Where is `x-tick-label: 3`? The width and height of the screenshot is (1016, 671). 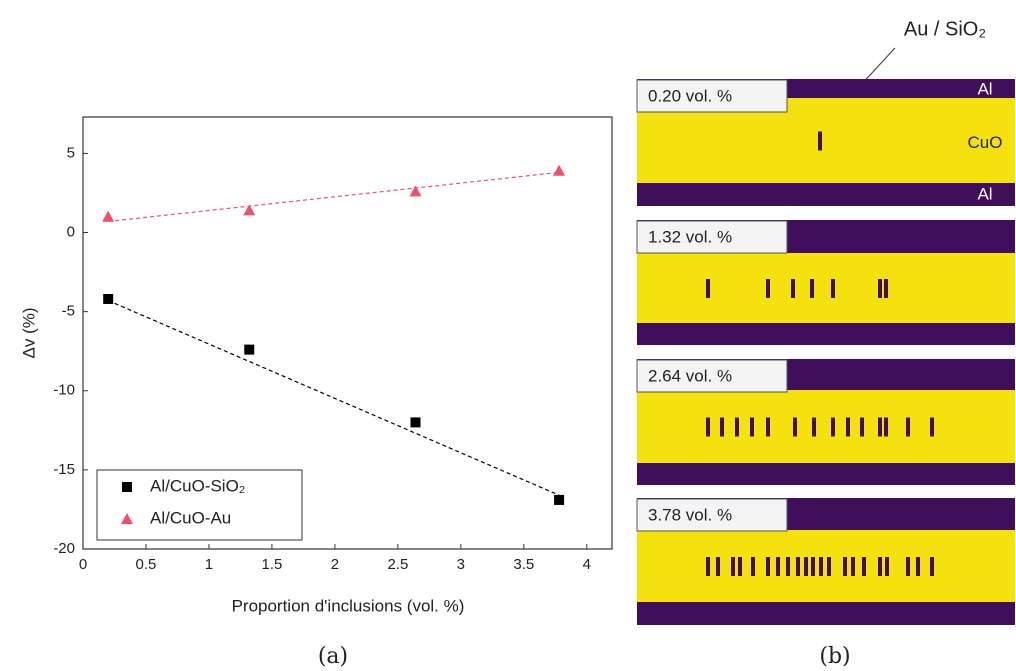 x-tick-label: 3 is located at coordinates (461, 564).